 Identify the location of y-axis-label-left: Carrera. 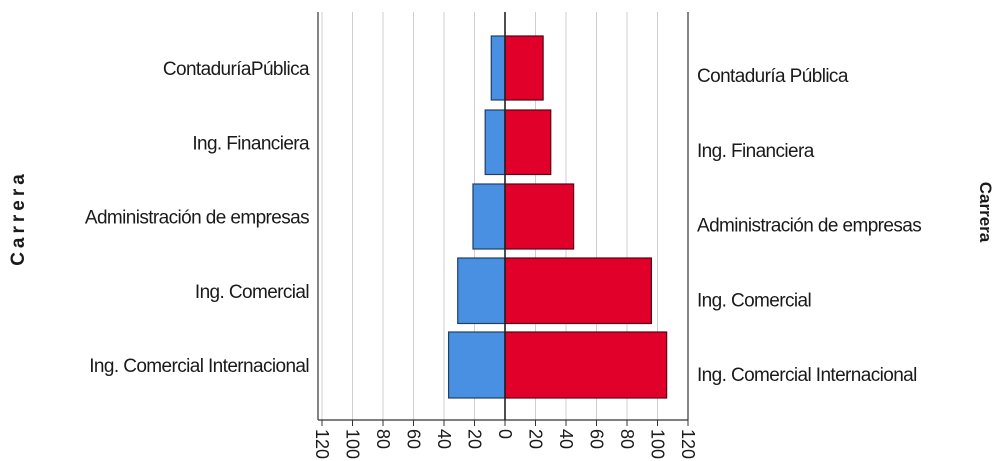
(18, 218).